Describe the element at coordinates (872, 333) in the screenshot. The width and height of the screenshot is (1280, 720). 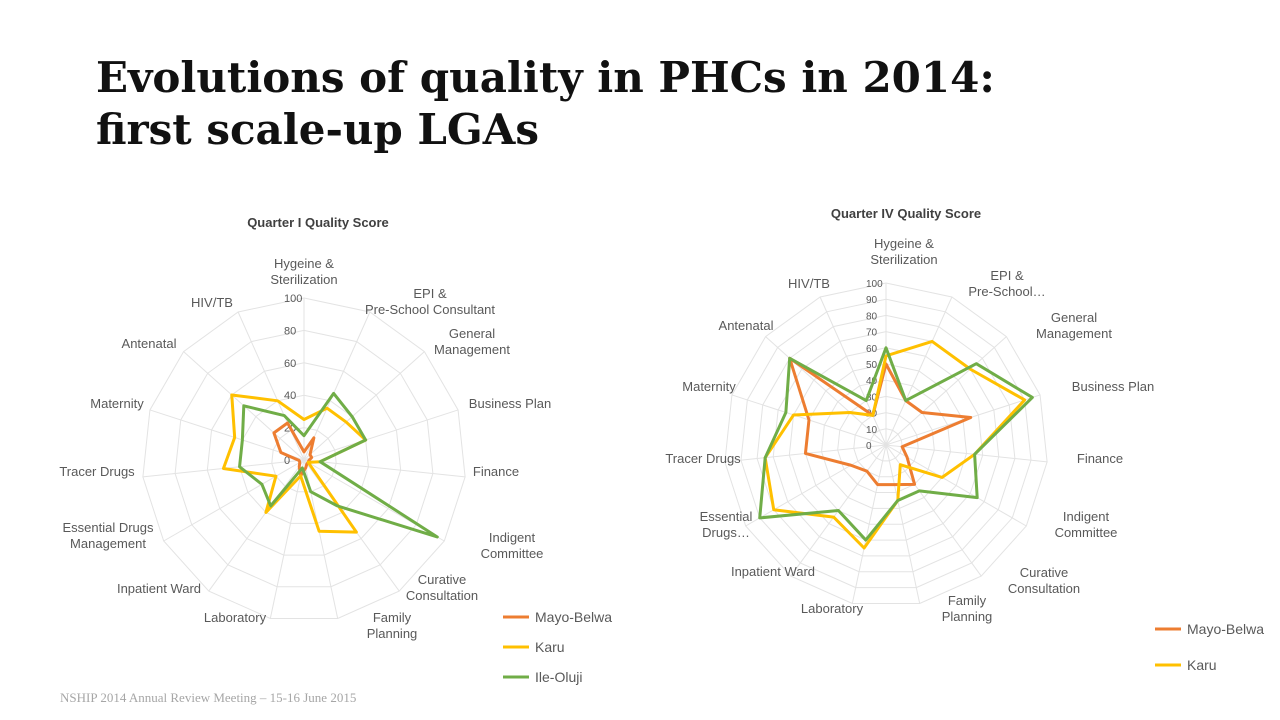
I see `tick-label: 70` at that location.